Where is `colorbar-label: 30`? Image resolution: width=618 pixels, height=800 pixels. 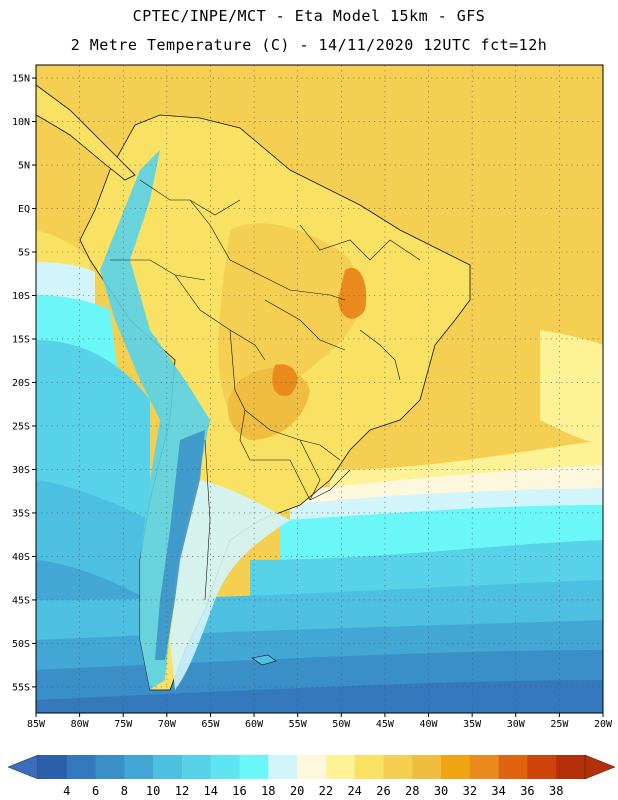 colorbar-label: 30 is located at coordinates (441, 791).